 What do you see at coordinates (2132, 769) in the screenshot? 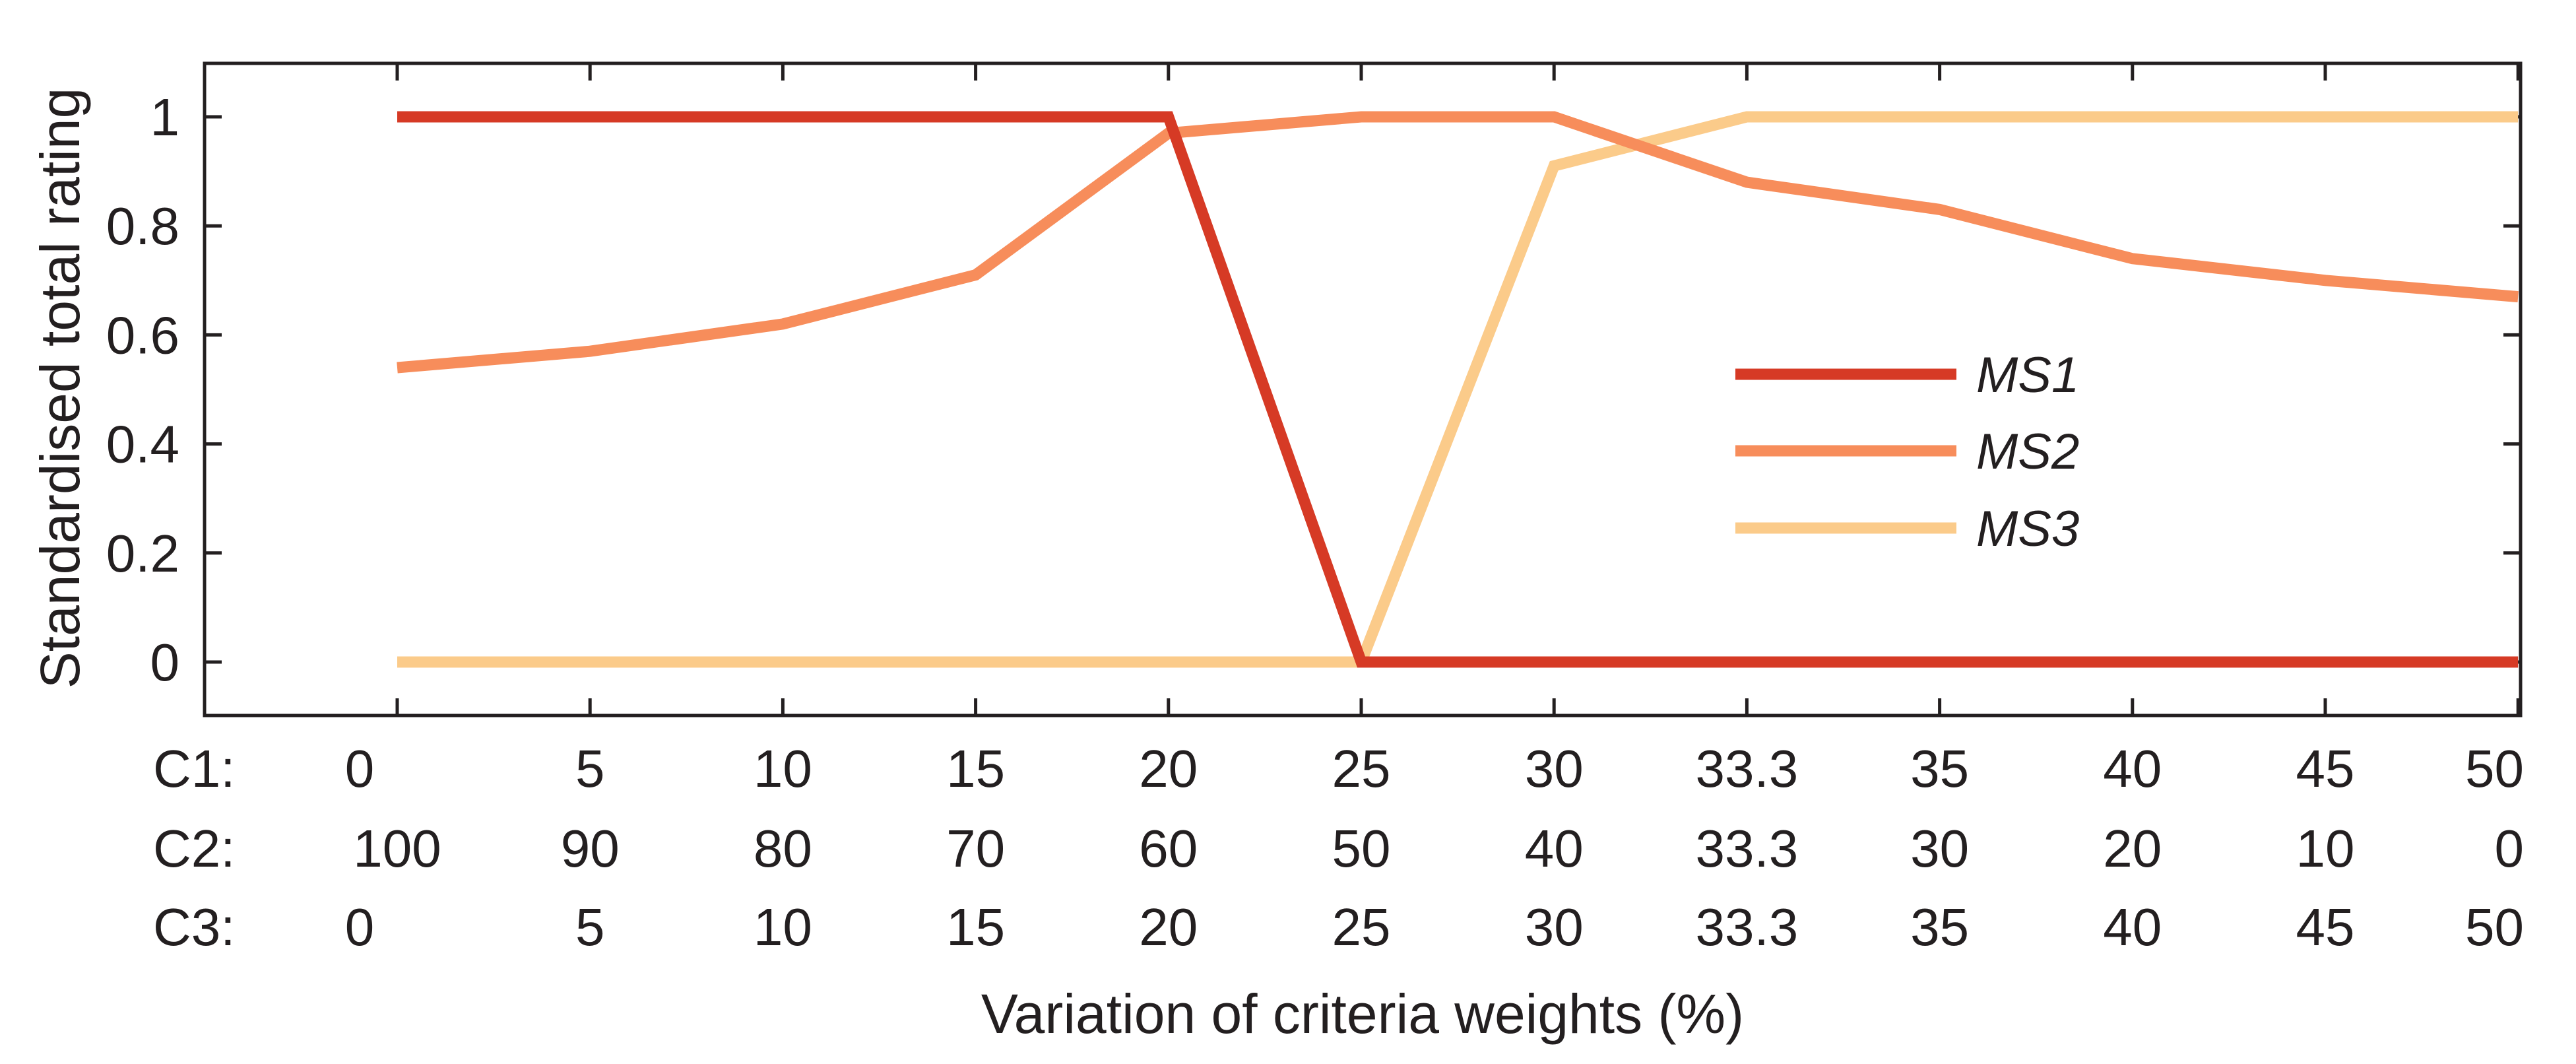
I see `x-row-1-tick-9: 40` at bounding box center [2132, 769].